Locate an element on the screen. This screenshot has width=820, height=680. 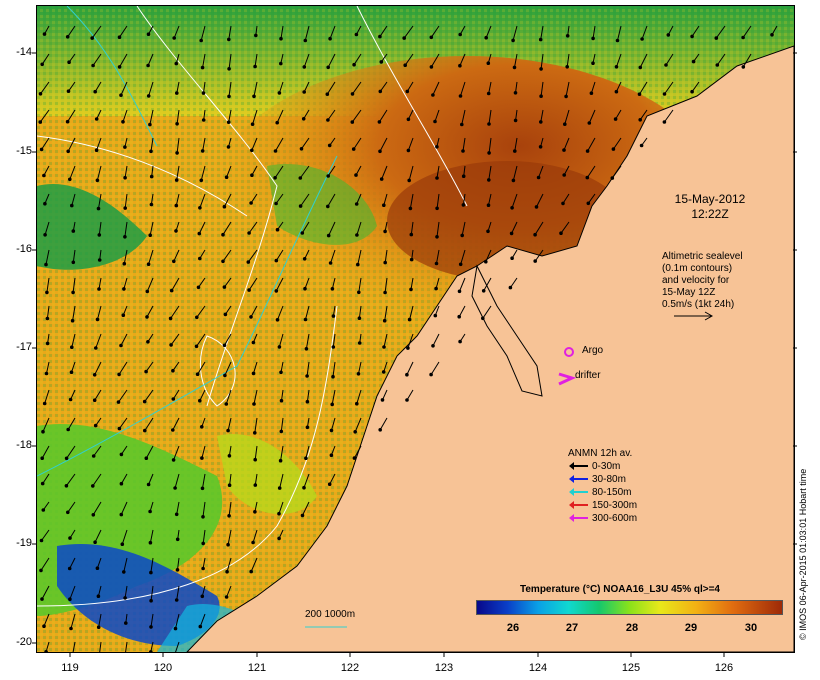
y-label: -15 is located at coordinates (24, 151).